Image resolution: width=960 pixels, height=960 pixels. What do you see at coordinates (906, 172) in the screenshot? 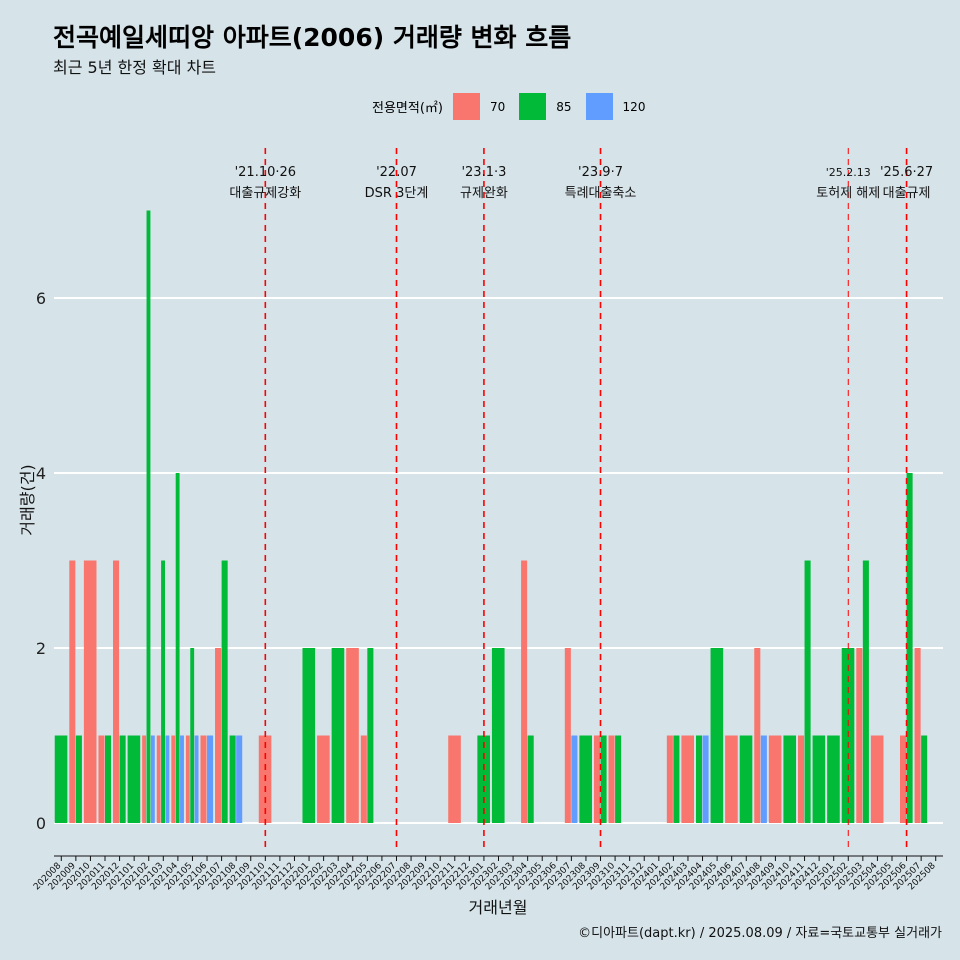
I see `event-date-202506: '25.6·27` at bounding box center [906, 172].